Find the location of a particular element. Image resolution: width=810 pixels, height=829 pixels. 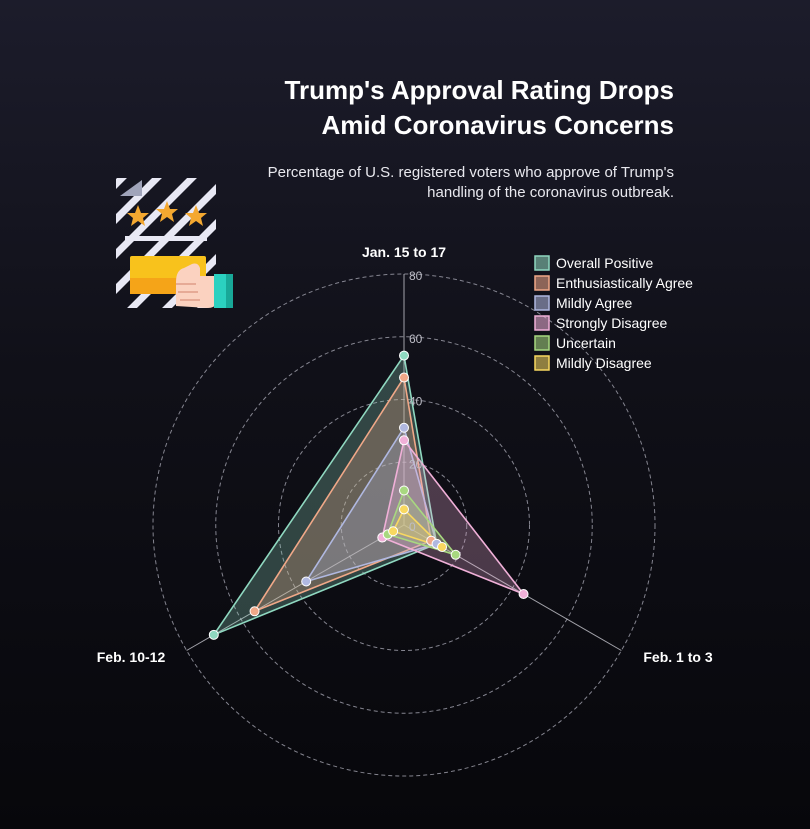

legend-swatch-strongly-disagree is located at coordinates (542, 323).